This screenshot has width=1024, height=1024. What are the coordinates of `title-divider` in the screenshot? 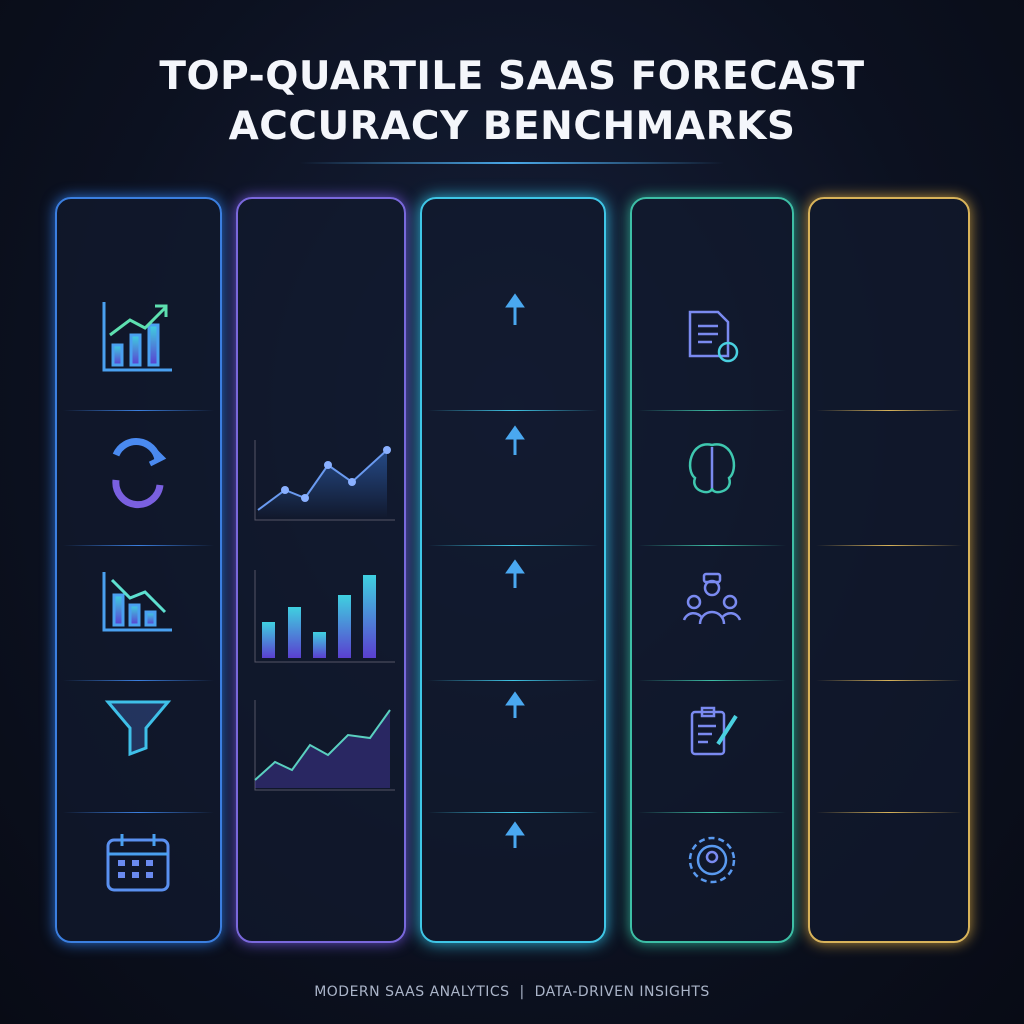 It's located at (512, 163).